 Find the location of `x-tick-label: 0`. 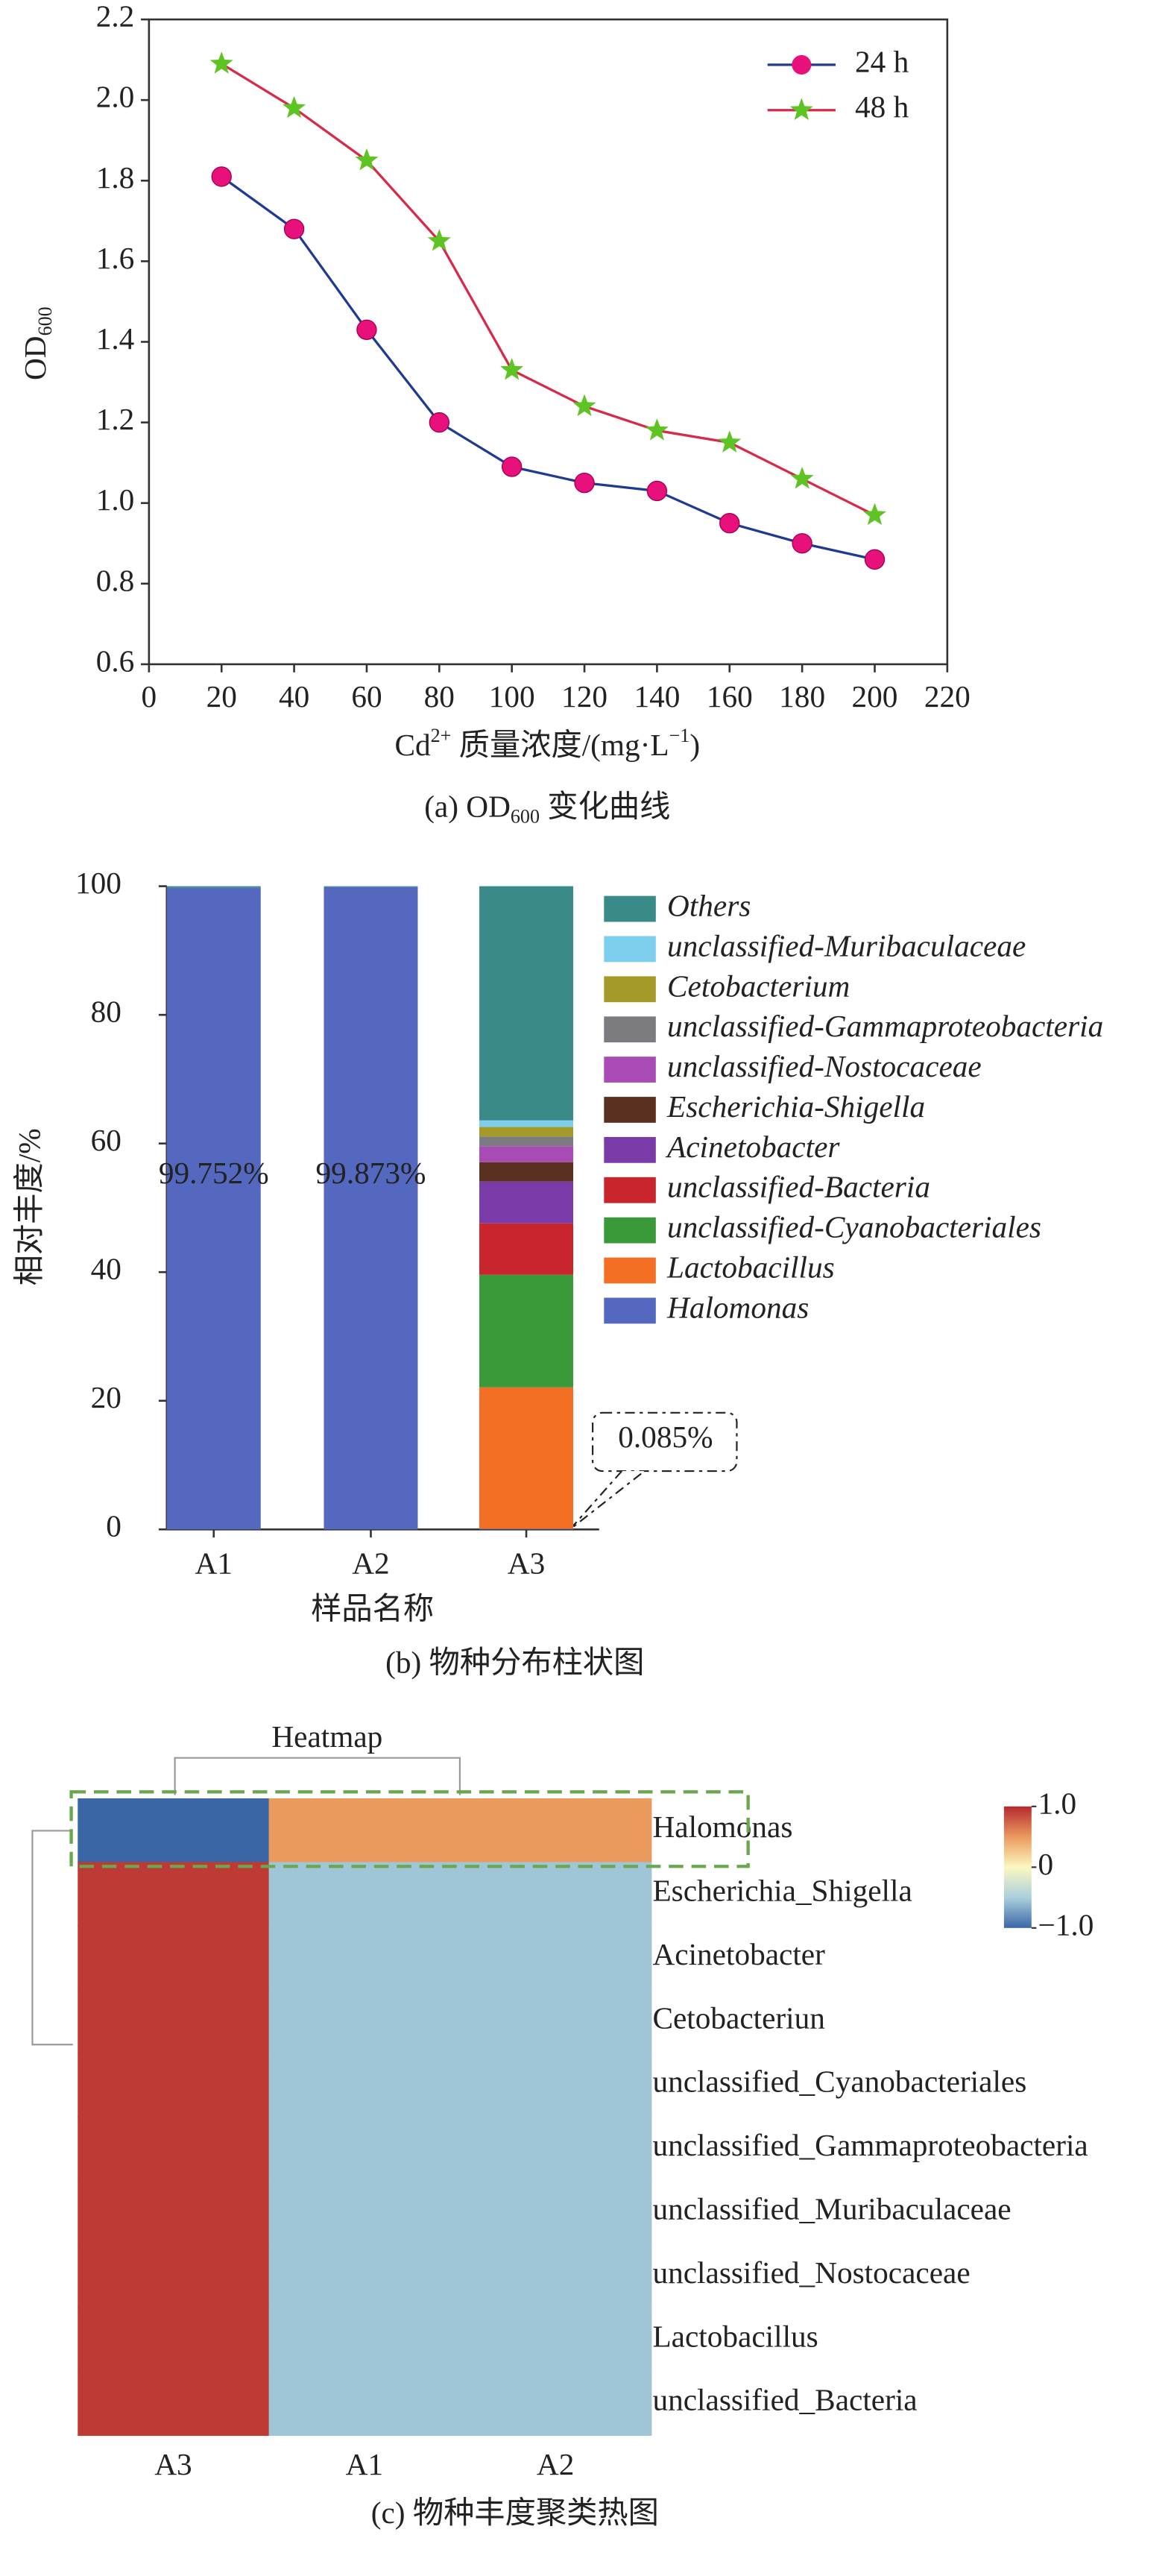

x-tick-label: 0 is located at coordinates (149, 696).